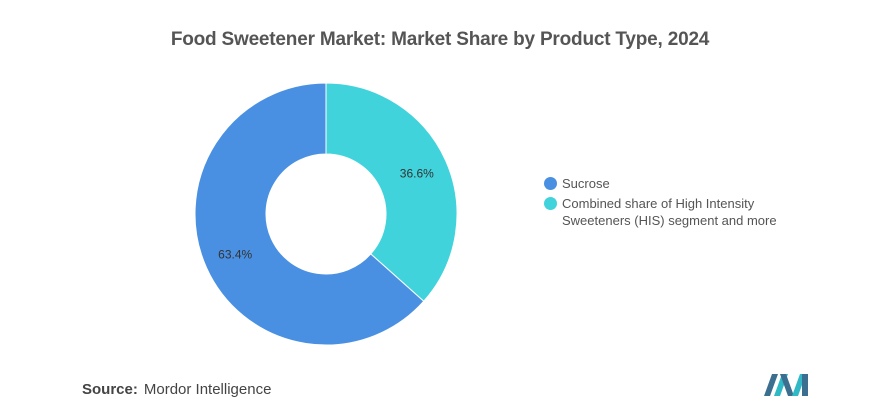  I want to click on source-note: Source: Mordor Intelligence, so click(176, 389).